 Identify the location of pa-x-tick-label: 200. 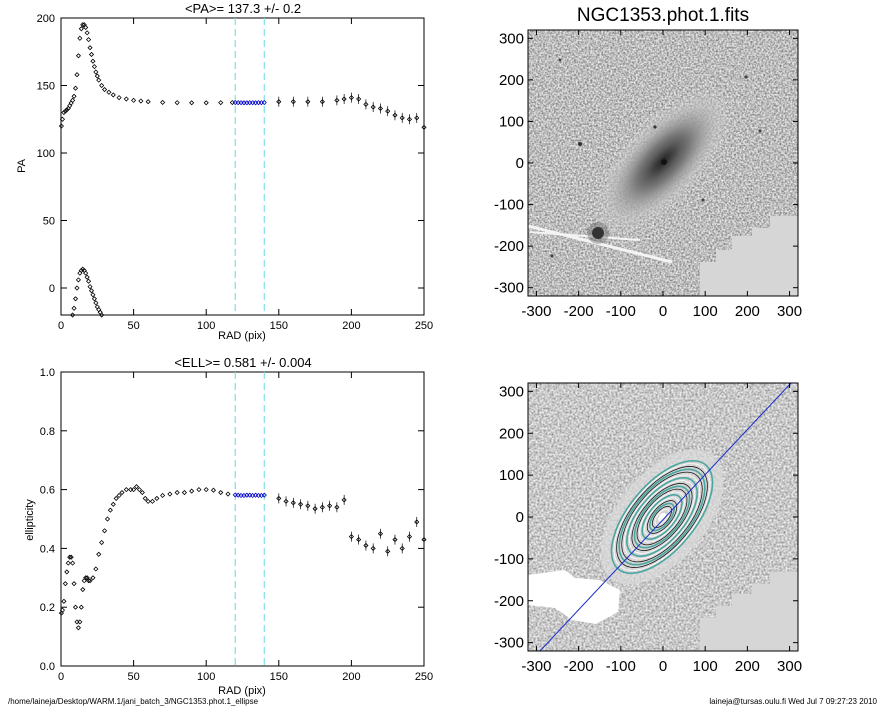
(351, 326).